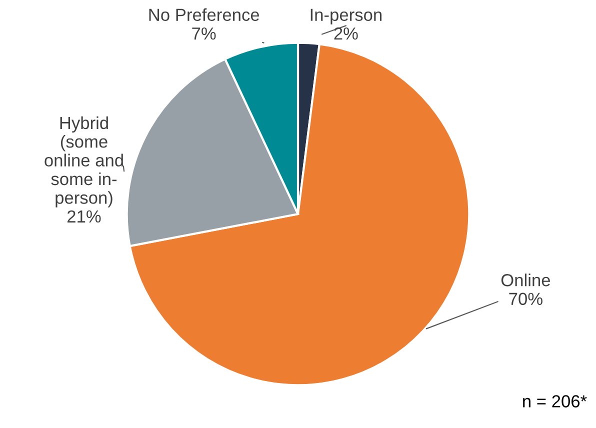 The width and height of the screenshot is (596, 428). What do you see at coordinates (525, 280) in the screenshot?
I see `slice-label: Online` at bounding box center [525, 280].